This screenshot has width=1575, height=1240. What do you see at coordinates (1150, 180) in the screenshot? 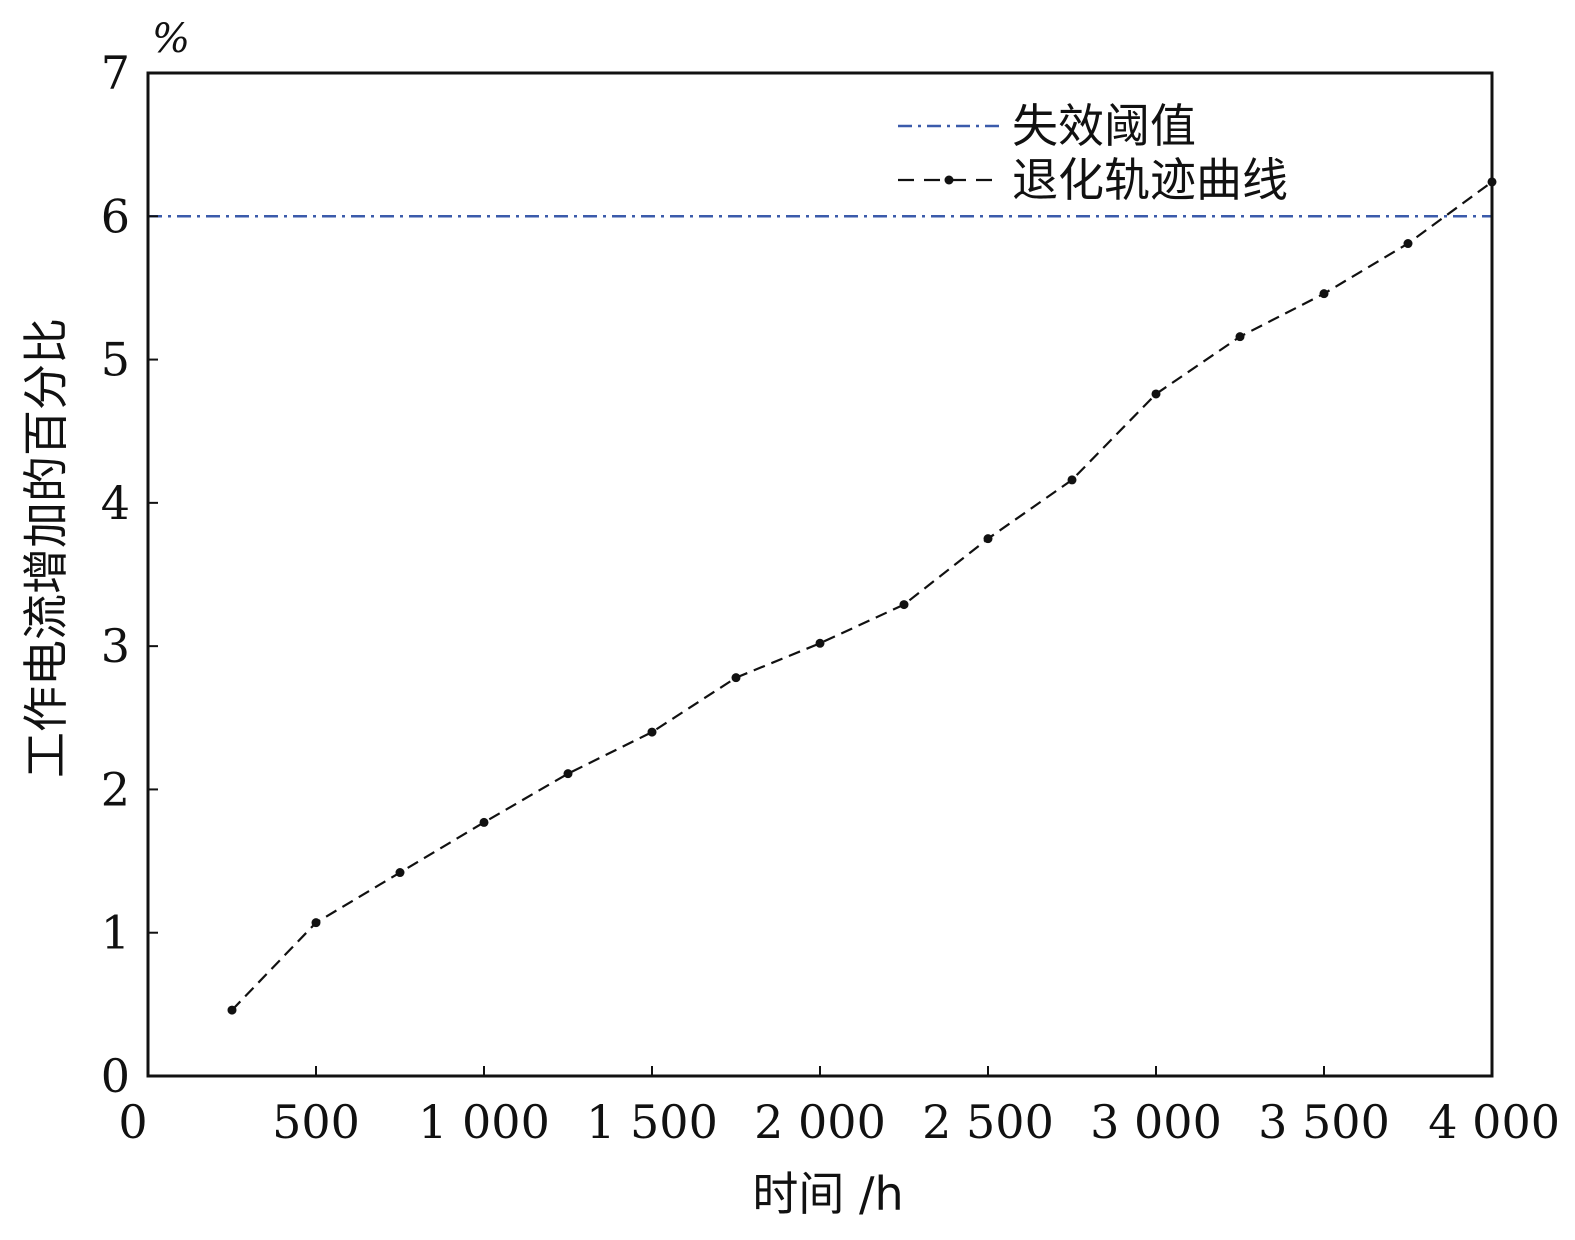
I see `legend-series-label: 退化轨迹曲线` at bounding box center [1150, 180].